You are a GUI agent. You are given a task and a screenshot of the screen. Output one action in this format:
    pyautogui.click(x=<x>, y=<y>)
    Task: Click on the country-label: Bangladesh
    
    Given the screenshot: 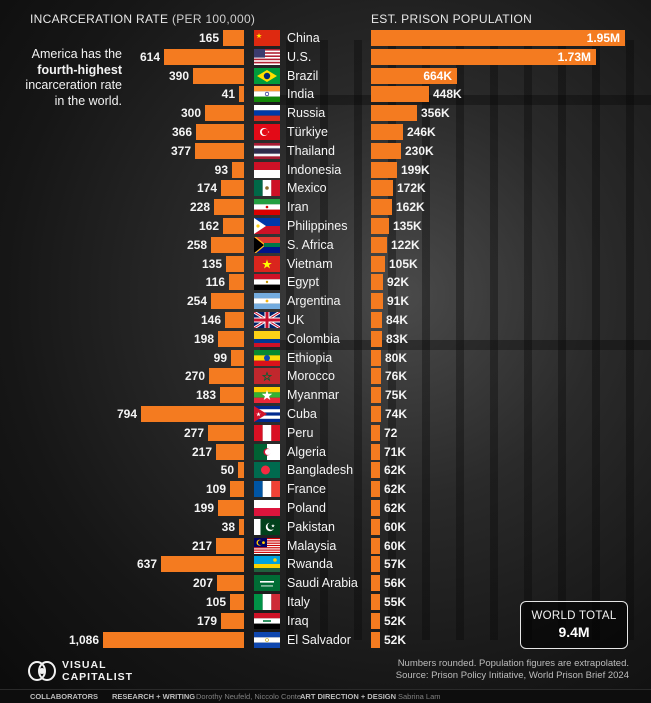 What is the action you would take?
    pyautogui.click(x=320, y=470)
    